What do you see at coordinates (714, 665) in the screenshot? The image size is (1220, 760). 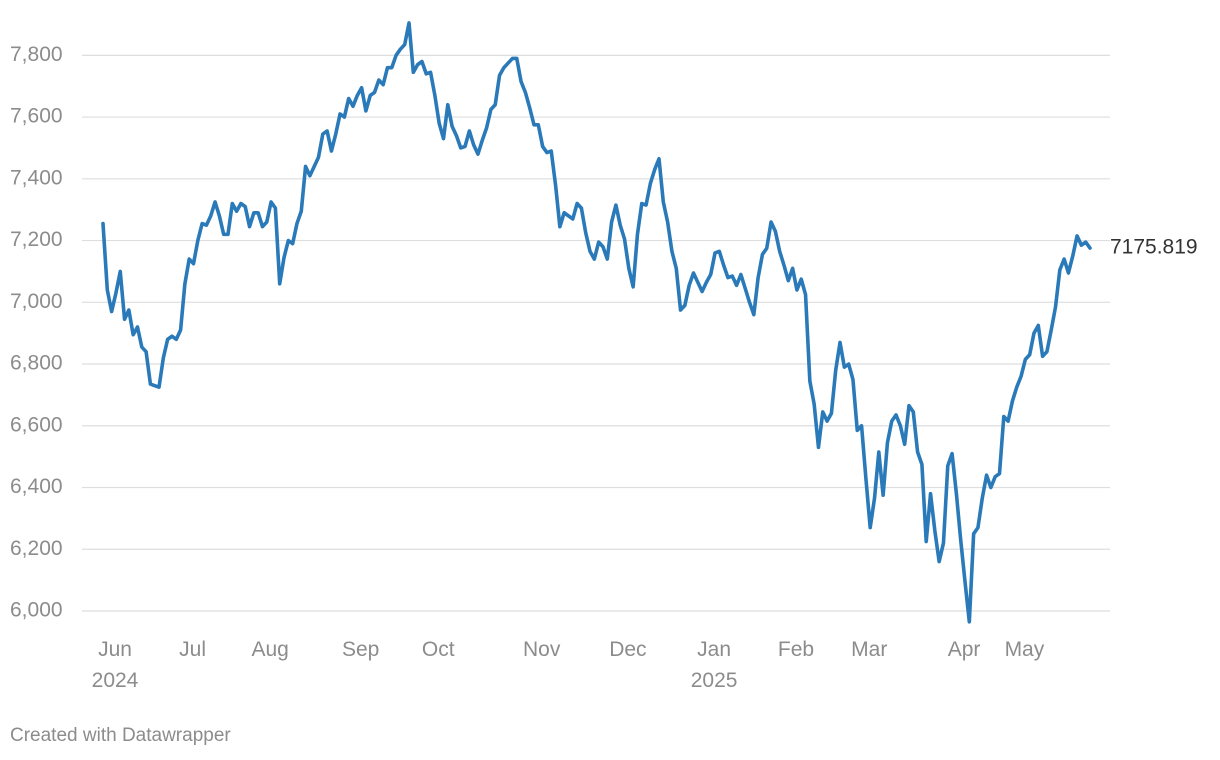 I see `x-tick-label: Jan 2025` at bounding box center [714, 665].